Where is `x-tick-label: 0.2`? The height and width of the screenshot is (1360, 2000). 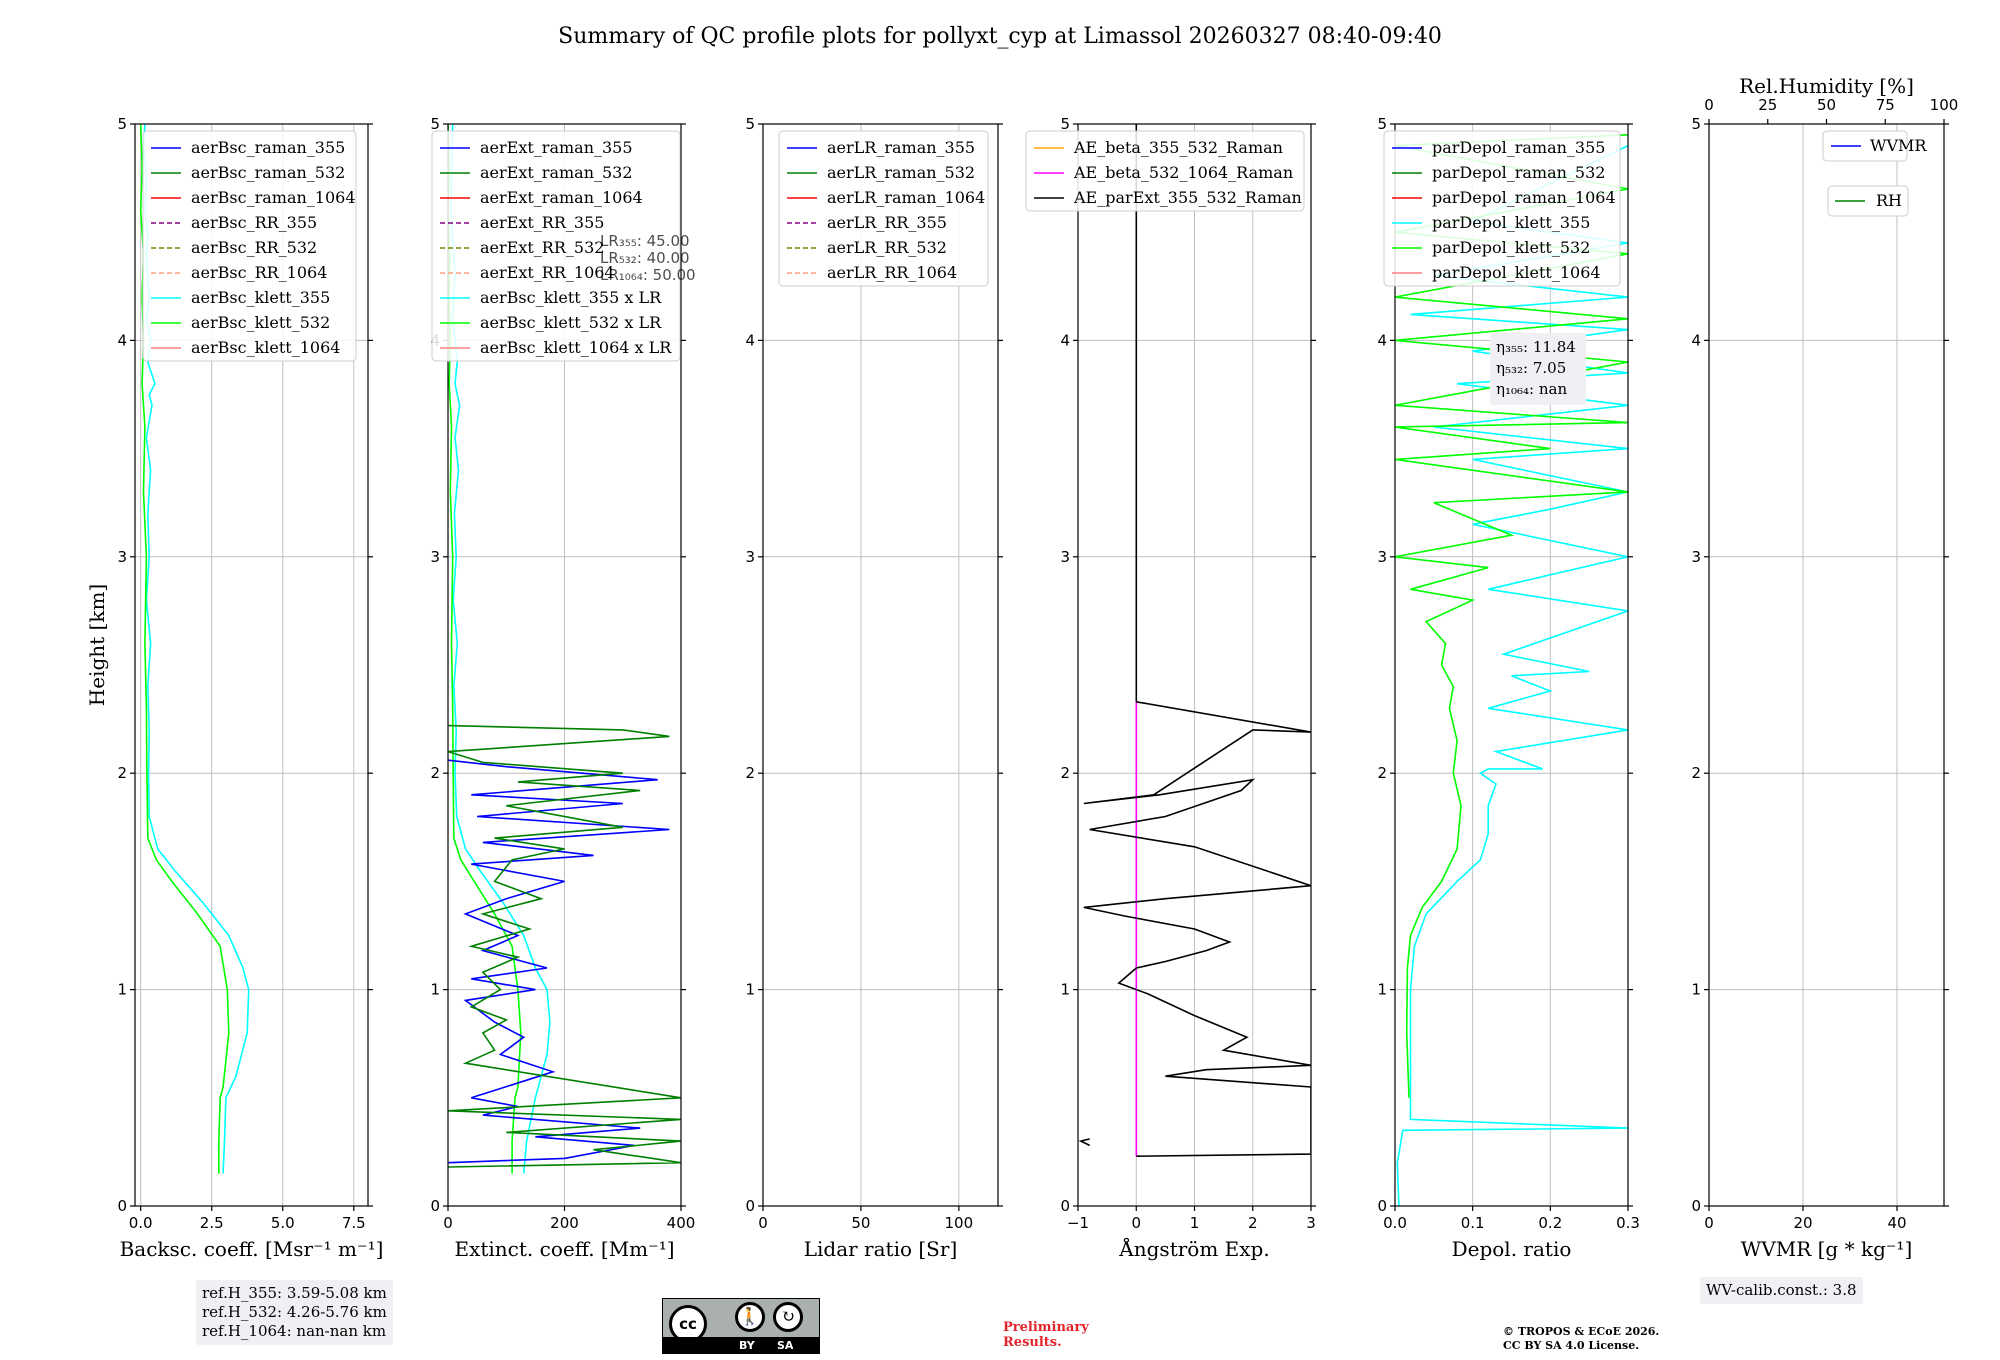
x-tick-label: 0.2 is located at coordinates (1550, 1223).